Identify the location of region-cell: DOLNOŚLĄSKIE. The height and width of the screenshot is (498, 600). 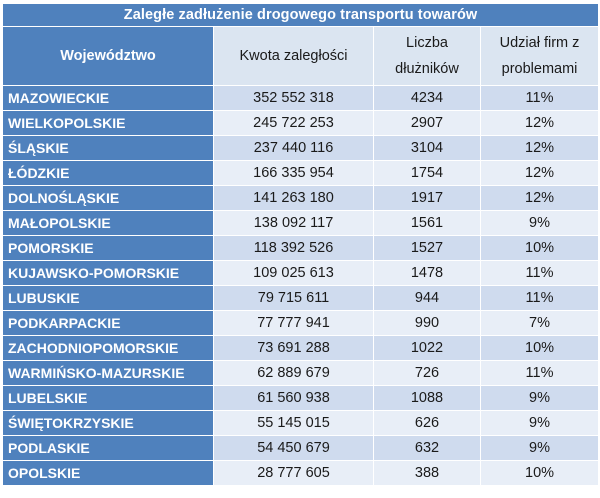
(108, 198).